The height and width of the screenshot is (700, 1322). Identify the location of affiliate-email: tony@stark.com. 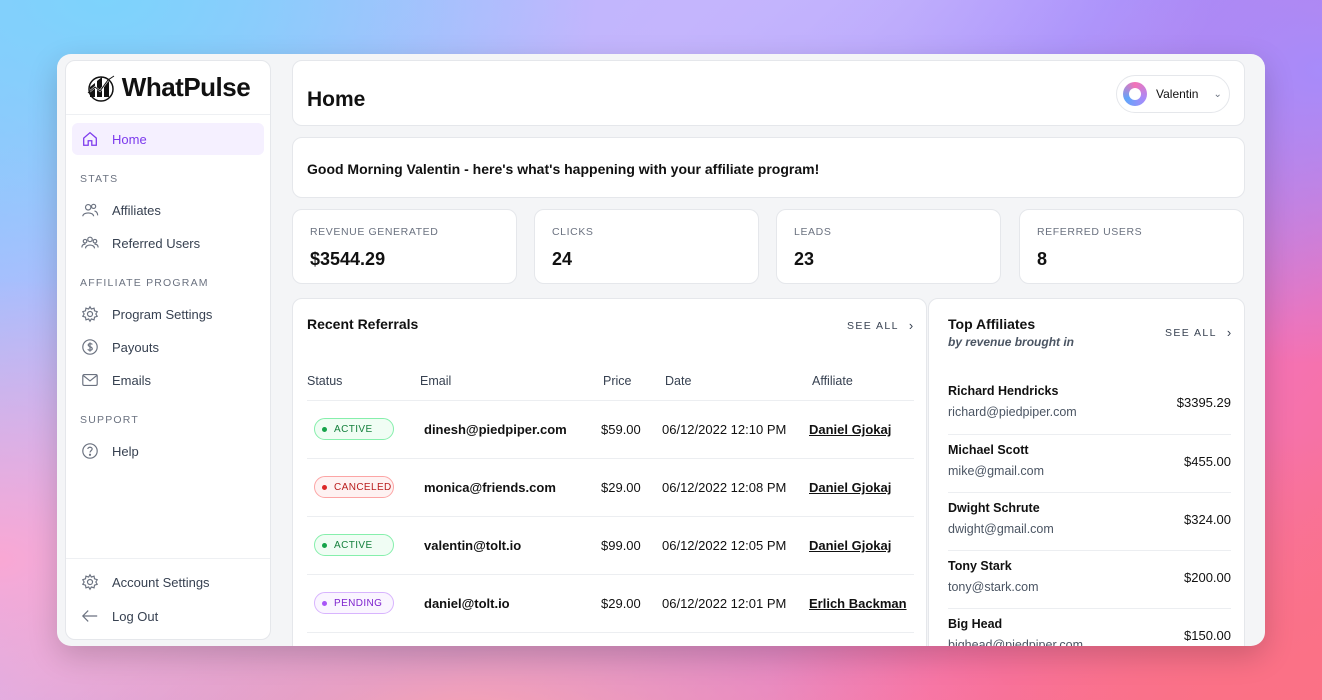
(993, 587).